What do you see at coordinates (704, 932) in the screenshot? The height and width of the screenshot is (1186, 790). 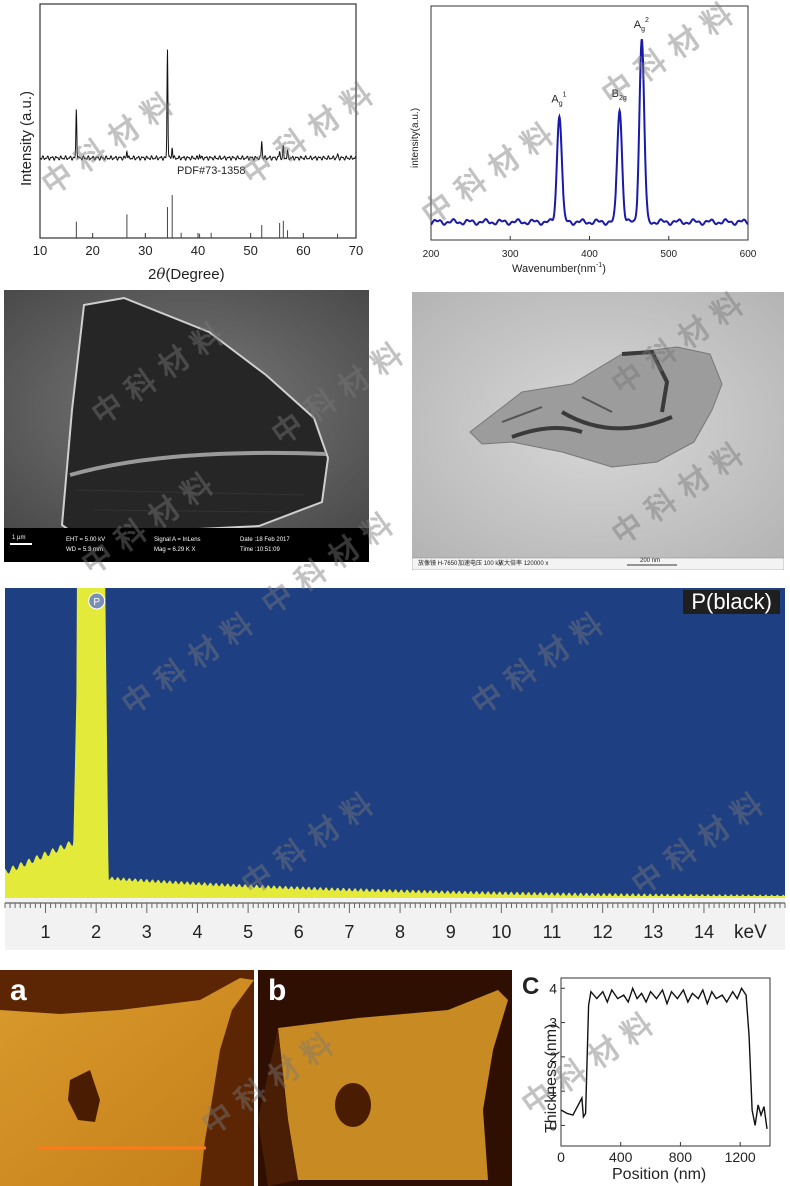 I see `edx-tick-label: 14` at bounding box center [704, 932].